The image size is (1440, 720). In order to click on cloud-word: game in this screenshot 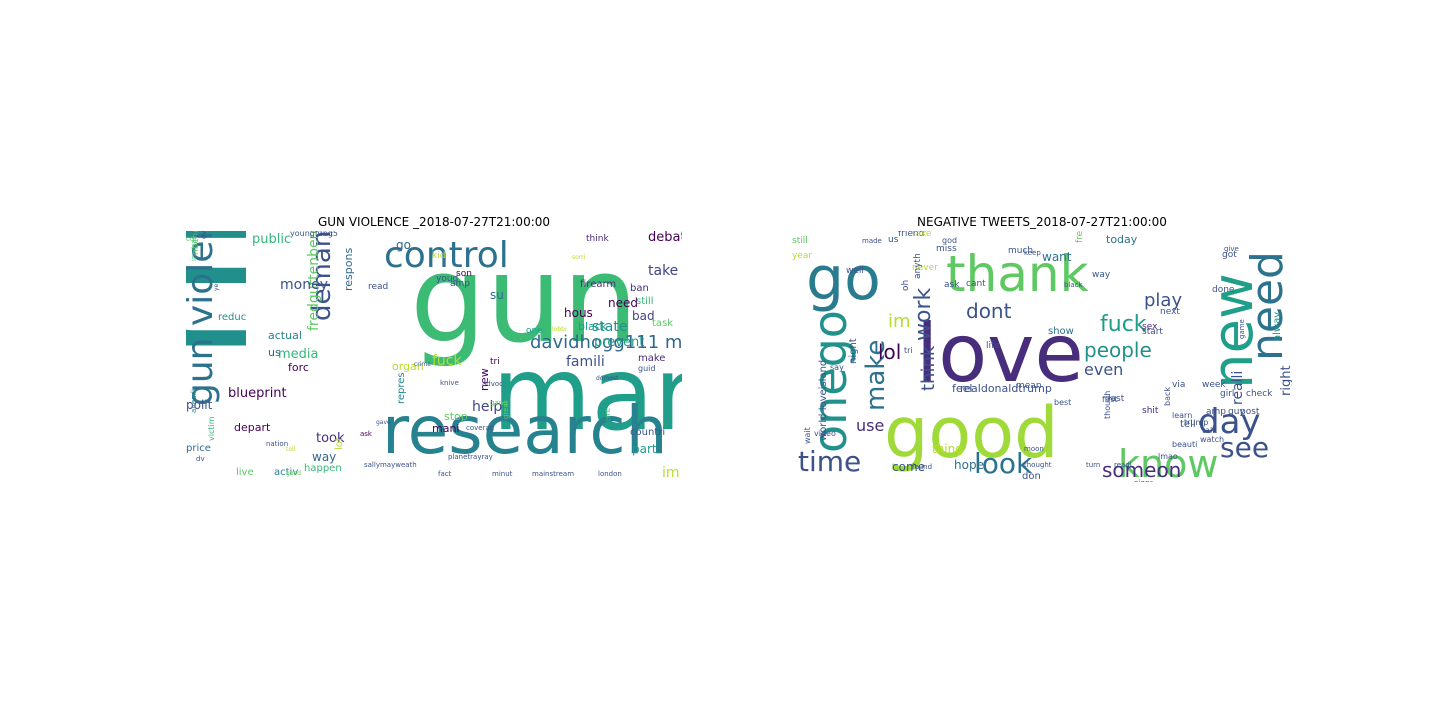, I will do `click(1242, 329)`.